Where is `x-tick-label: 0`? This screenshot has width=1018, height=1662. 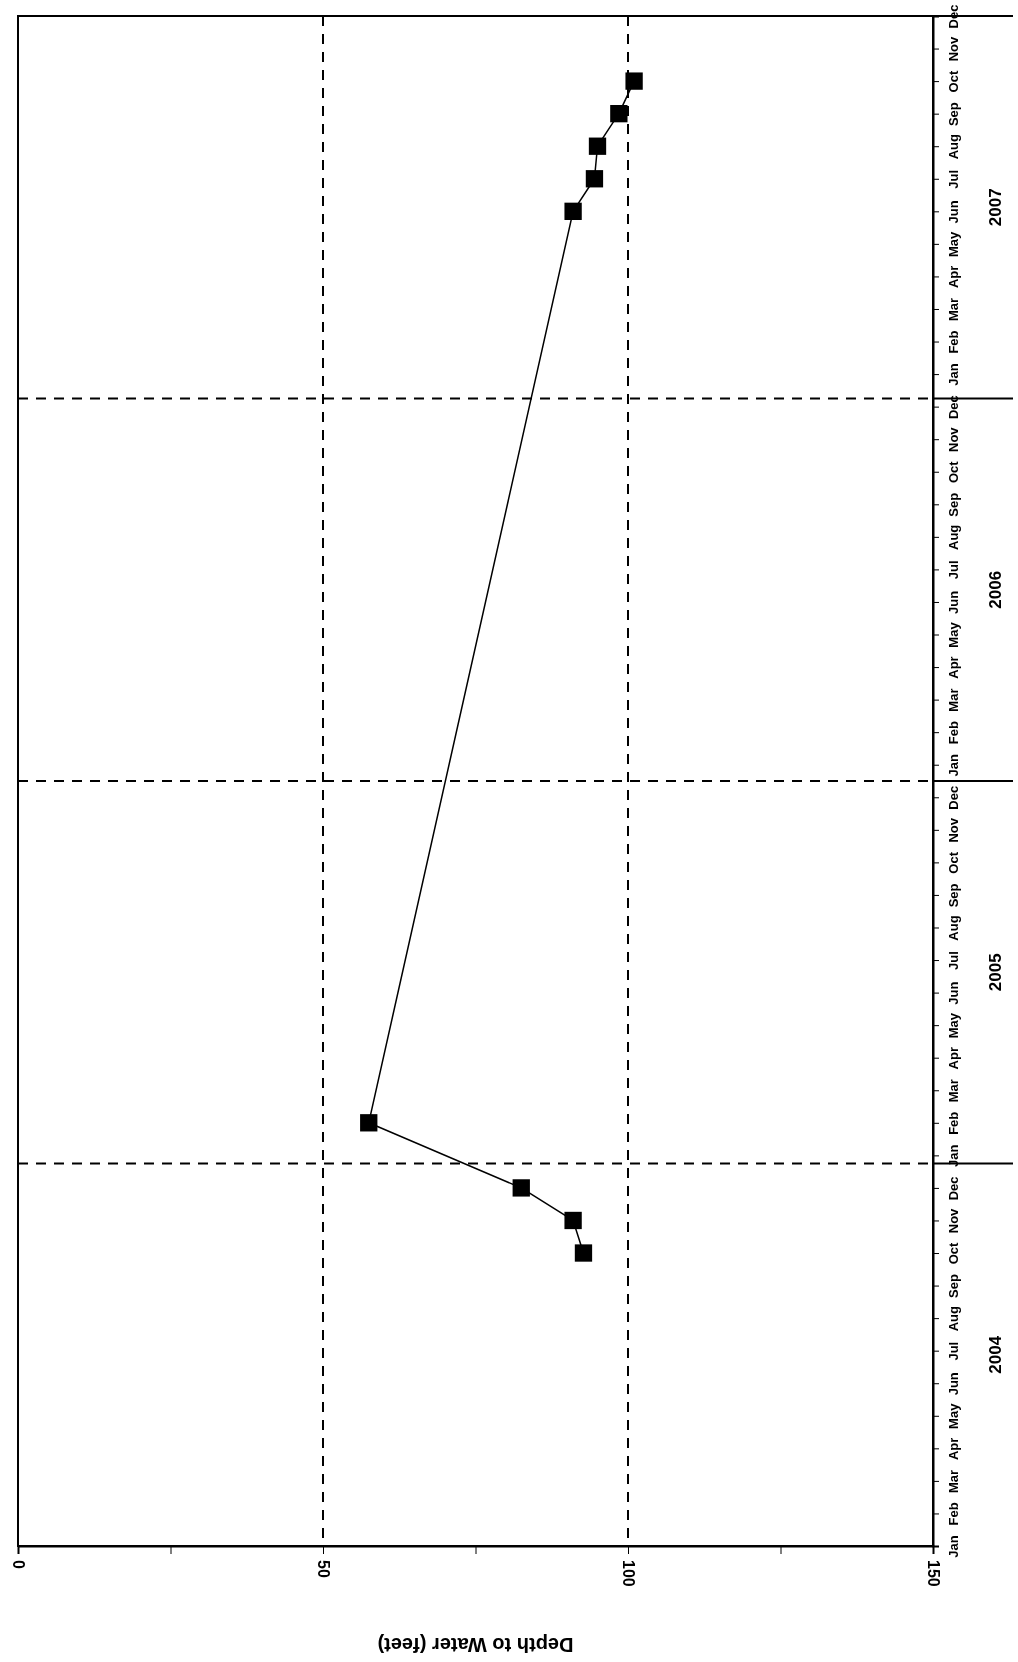 x-tick-label: 0 is located at coordinates (18, 1564).